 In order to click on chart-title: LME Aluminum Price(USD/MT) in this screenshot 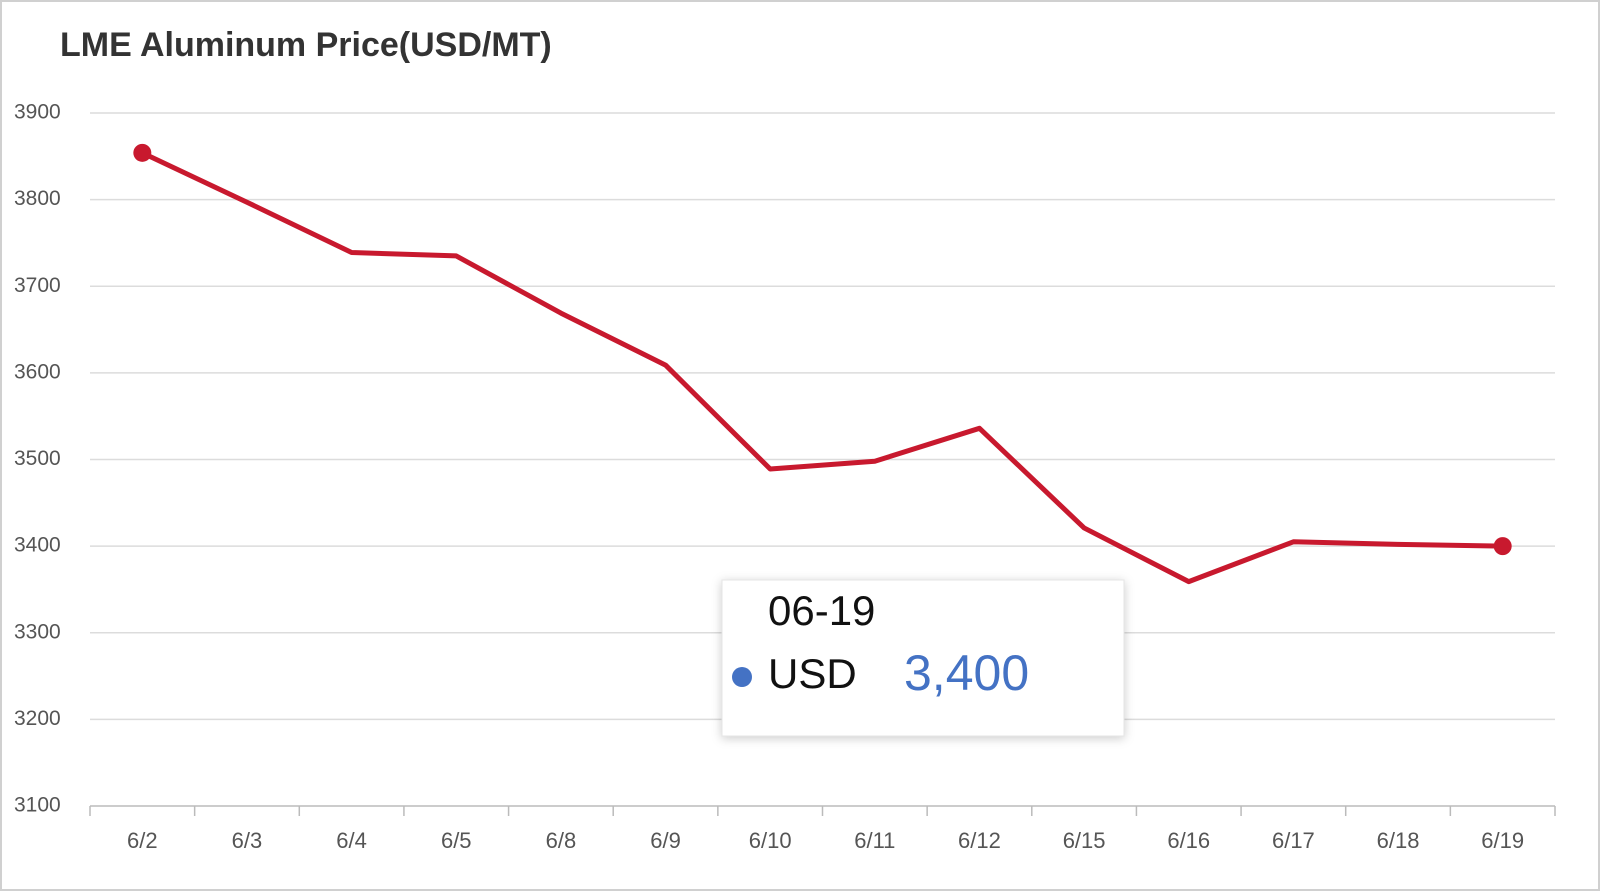, I will do `click(306, 45)`.